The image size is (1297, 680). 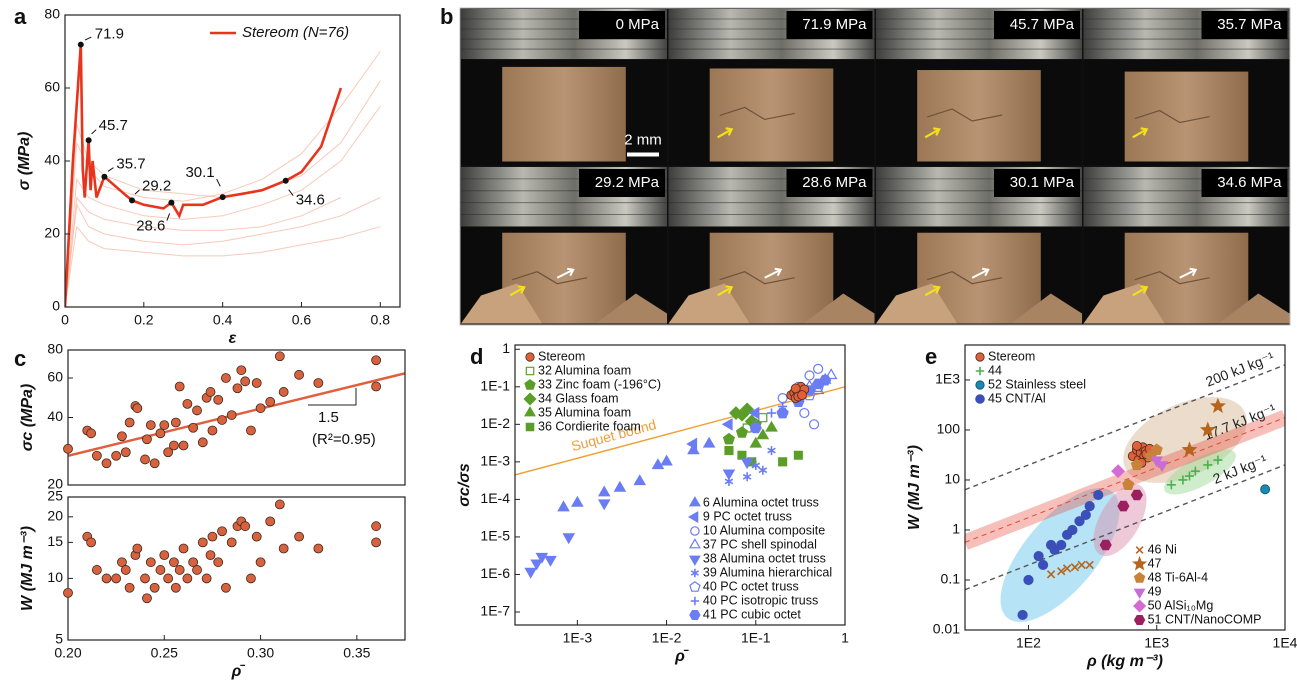 What do you see at coordinates (756, 638) in the screenshot?
I see `x-tick-label: 1E-1` at bounding box center [756, 638].